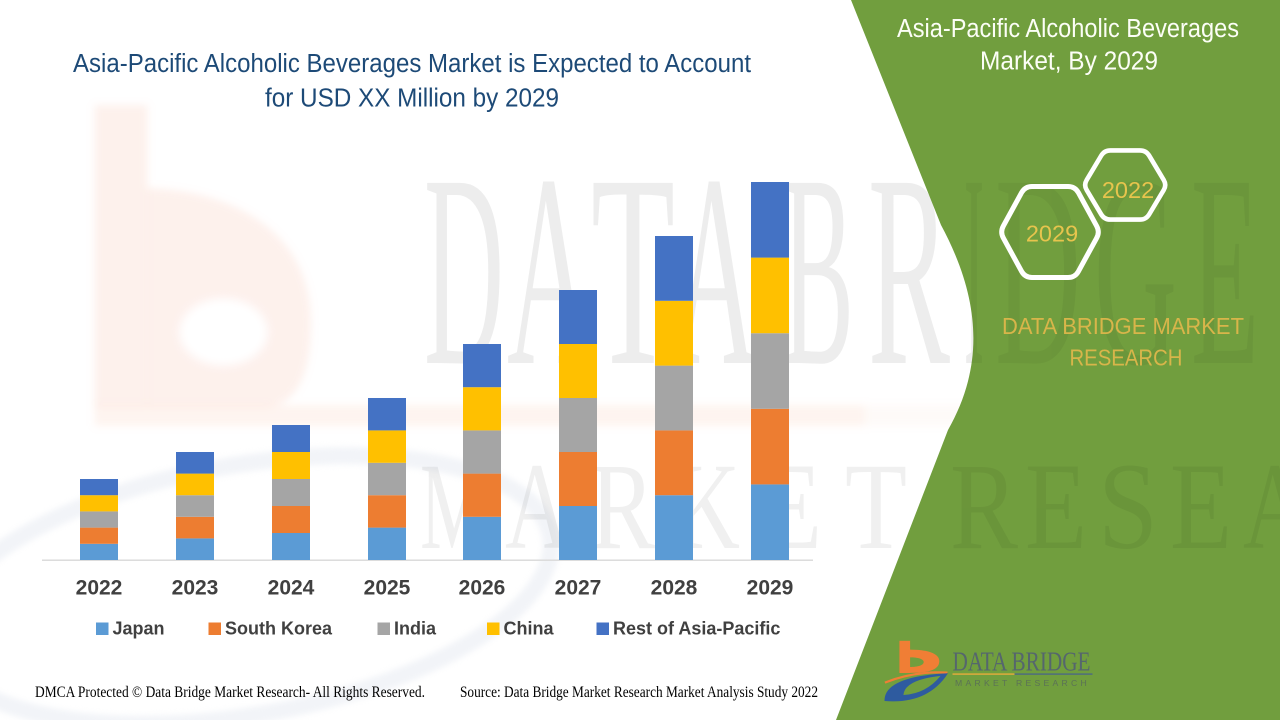  I want to click on svg-text: A, so click(1261, 506).